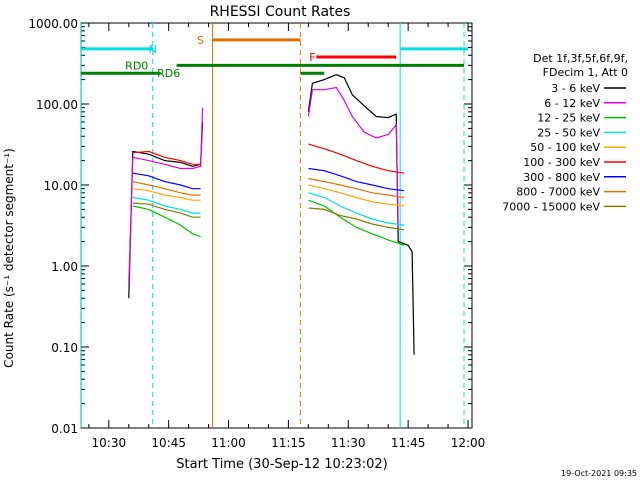 This screenshot has width=640, height=485. Describe the element at coordinates (561, 162) in the screenshot. I see `legend-entry-label: 100 - 300 keV` at that location.